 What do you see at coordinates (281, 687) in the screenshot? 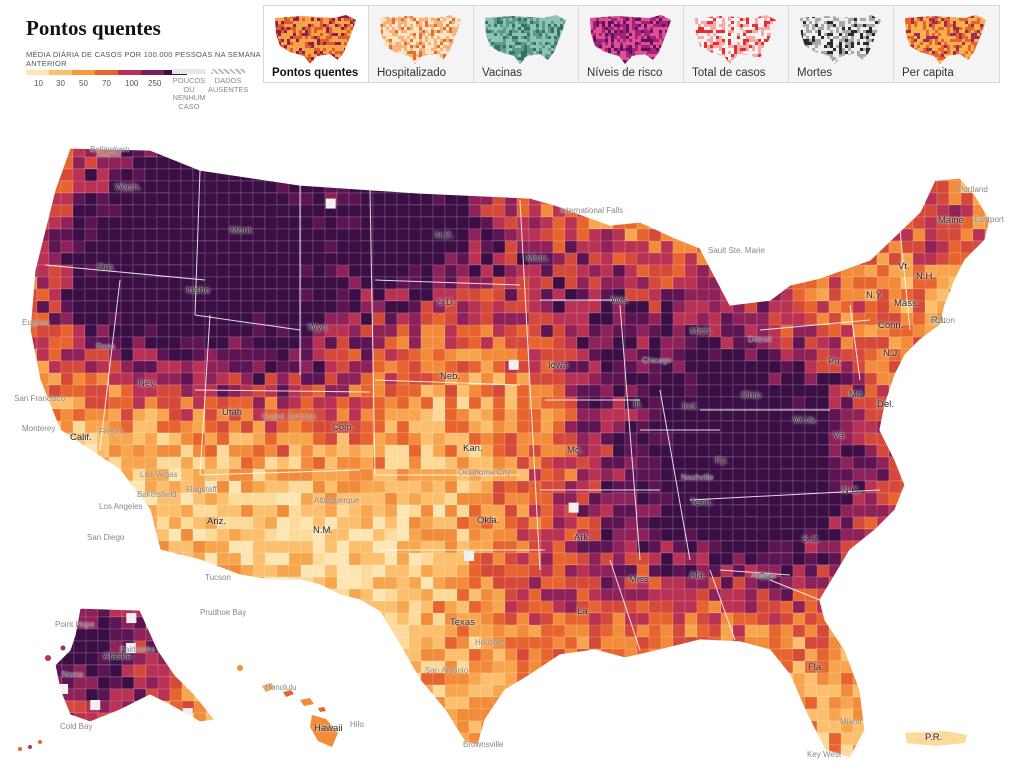
I see `city-label: Honolulu` at bounding box center [281, 687].